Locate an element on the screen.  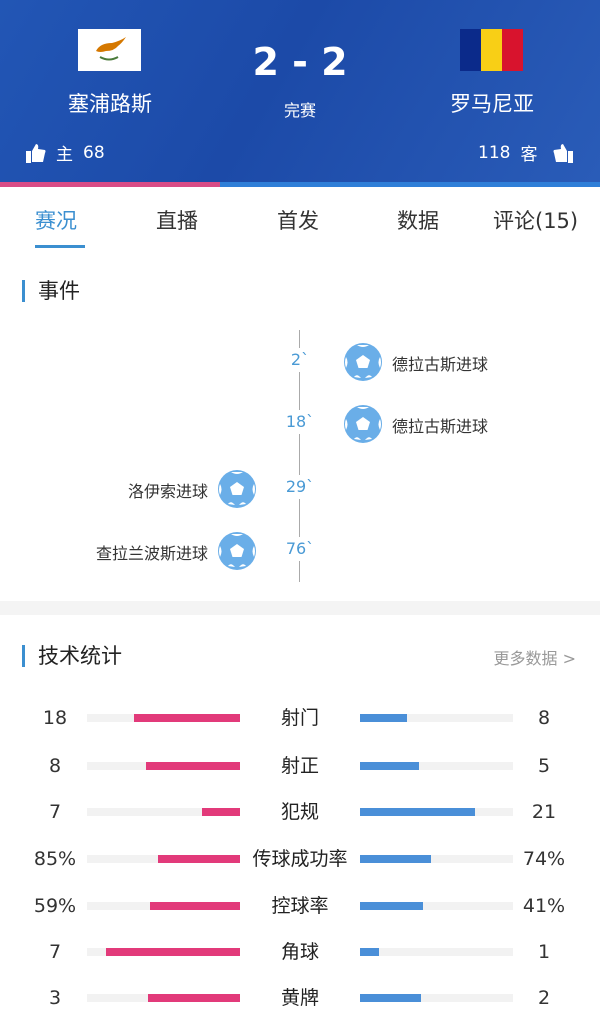
home-team-name: 塞浦路斯 is located at coordinates (110, 104).